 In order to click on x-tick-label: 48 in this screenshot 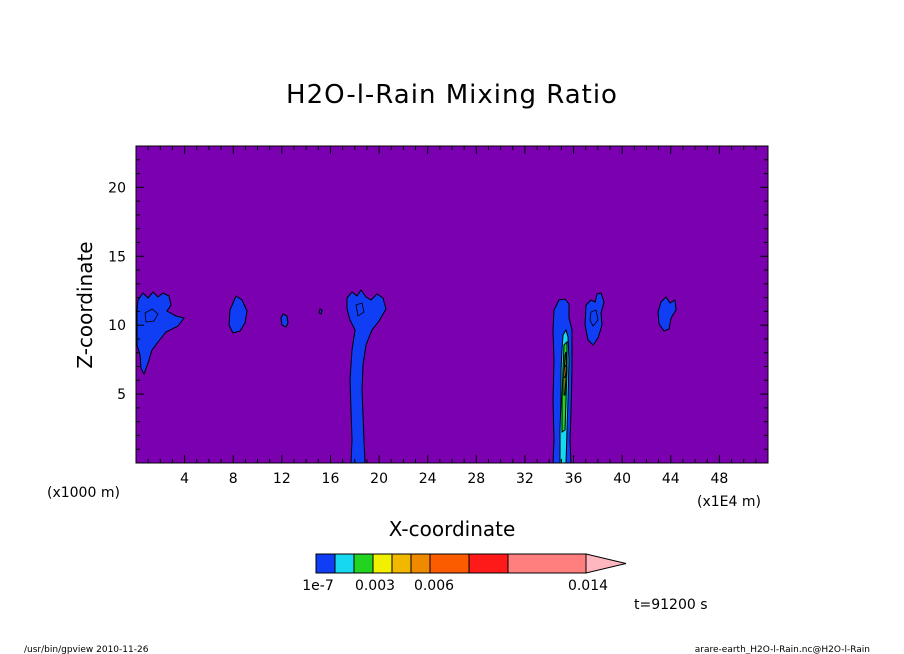, I will do `click(719, 479)`.